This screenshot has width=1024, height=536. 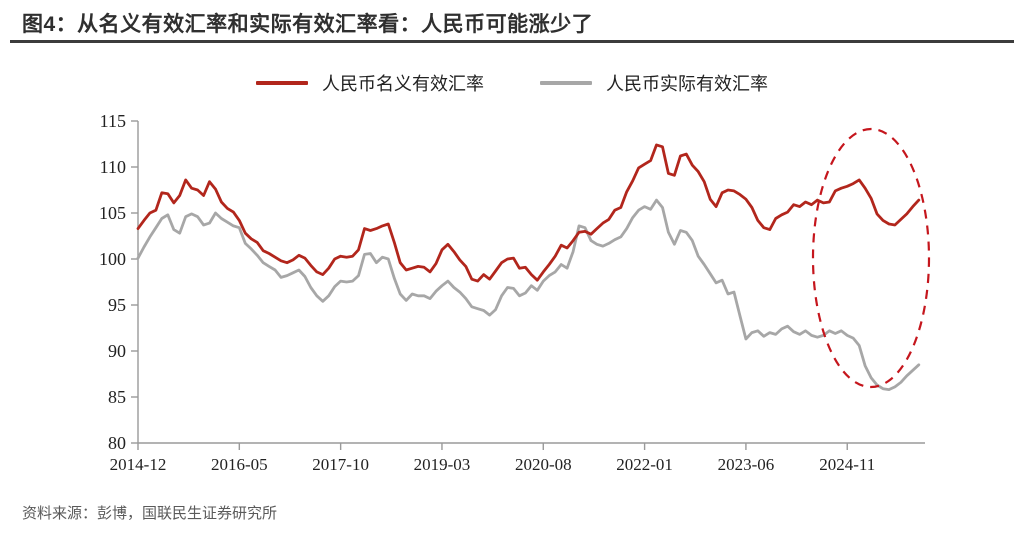 What do you see at coordinates (340, 464) in the screenshot?
I see `x-axis-tick-label: 2017-10` at bounding box center [340, 464].